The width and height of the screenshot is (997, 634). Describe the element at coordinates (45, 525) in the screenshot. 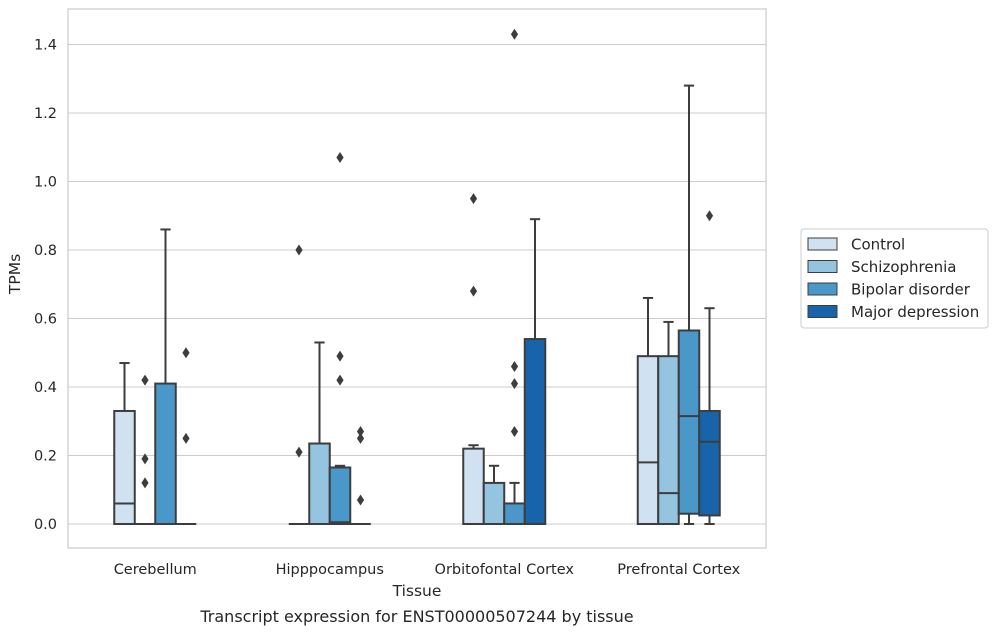

I see `y-tick-label: 0.0` at that location.